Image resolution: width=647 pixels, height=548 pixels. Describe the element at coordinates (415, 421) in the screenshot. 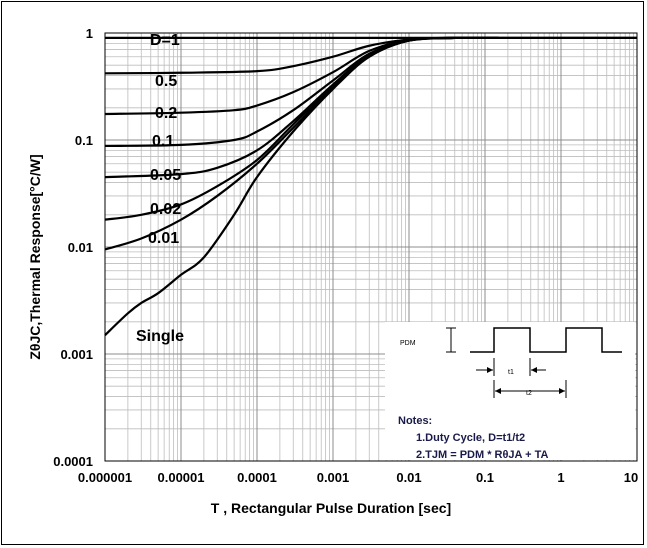

I see `notes-heading: Notes:` at that location.